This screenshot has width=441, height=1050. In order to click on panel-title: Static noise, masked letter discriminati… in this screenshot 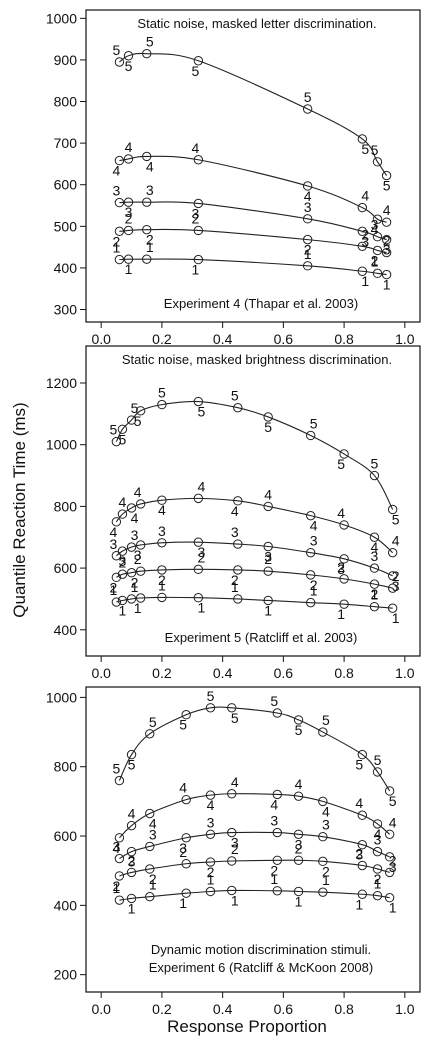, I will do `click(256, 23)`.